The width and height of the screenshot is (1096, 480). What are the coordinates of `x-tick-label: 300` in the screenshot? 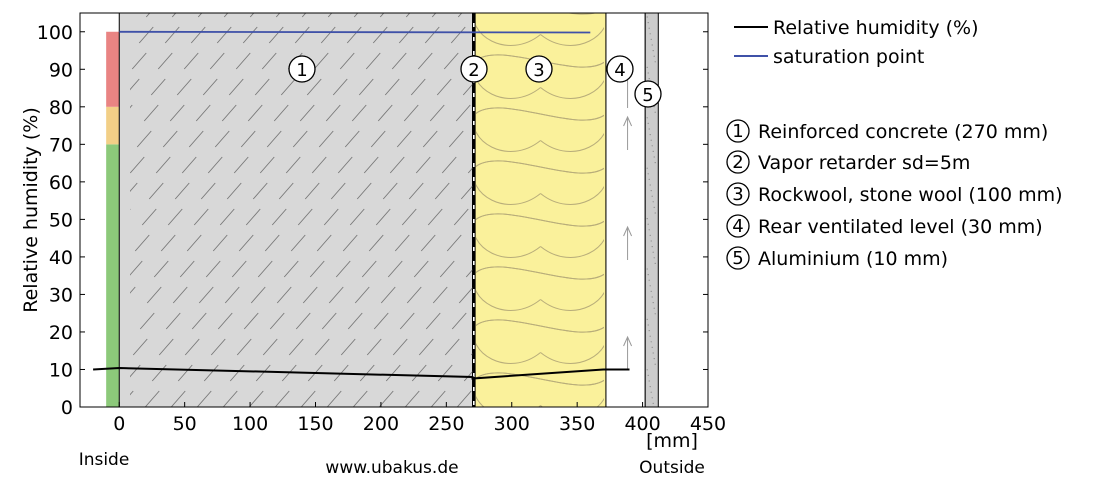 It's located at (512, 424).